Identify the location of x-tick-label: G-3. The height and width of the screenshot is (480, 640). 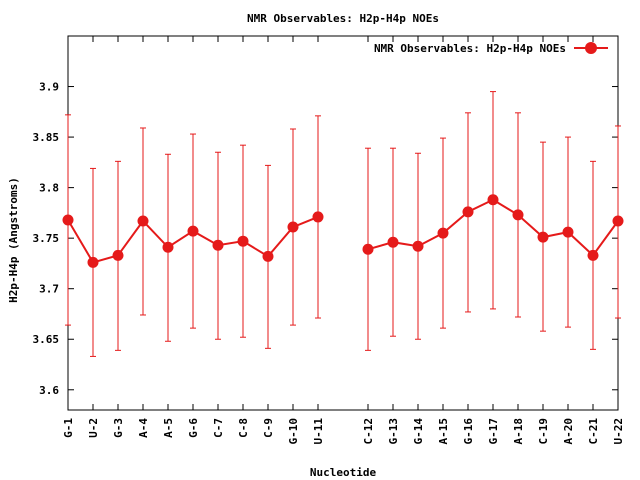
(118, 428).